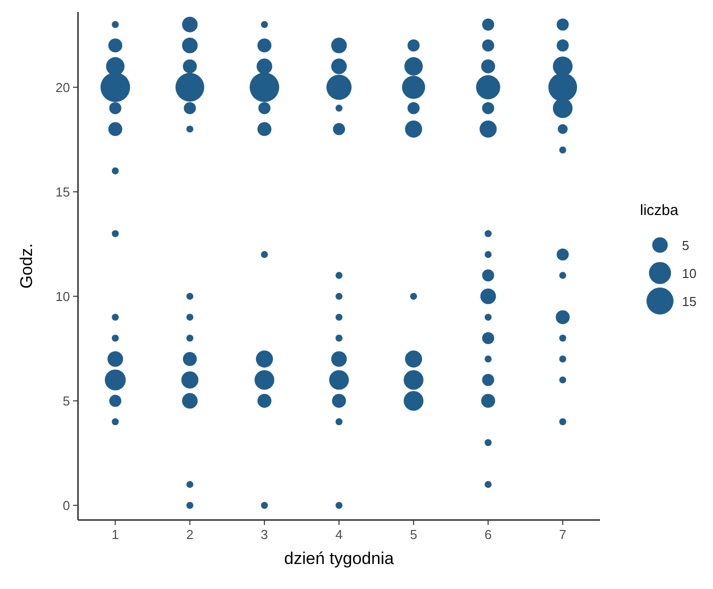 This screenshot has height=589, width=713. What do you see at coordinates (63, 296) in the screenshot?
I see `y-tick-label: 10` at bounding box center [63, 296].